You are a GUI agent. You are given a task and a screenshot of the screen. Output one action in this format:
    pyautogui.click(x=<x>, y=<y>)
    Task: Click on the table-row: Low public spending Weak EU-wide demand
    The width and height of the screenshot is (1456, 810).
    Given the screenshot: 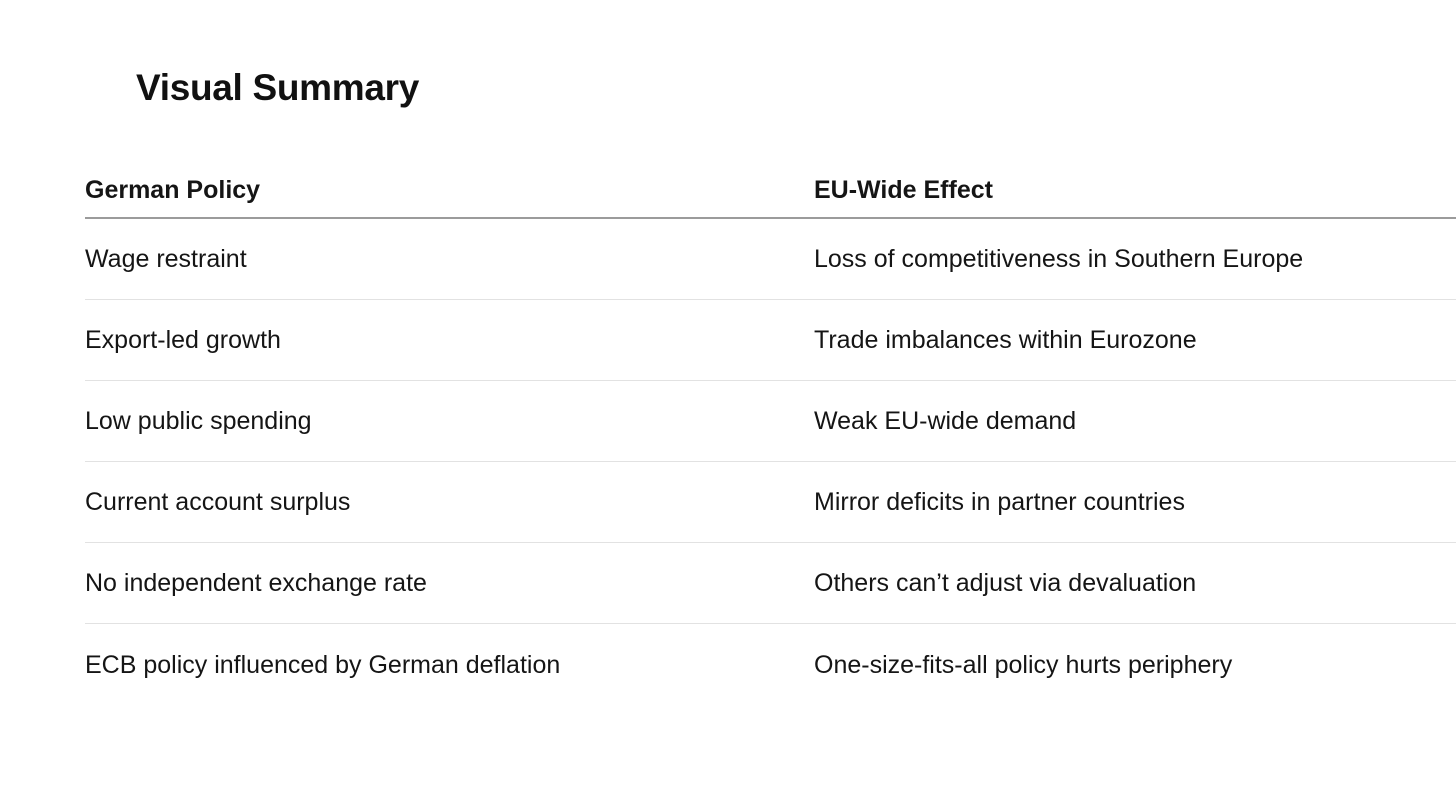 What is the action you would take?
    pyautogui.click(x=770, y=421)
    